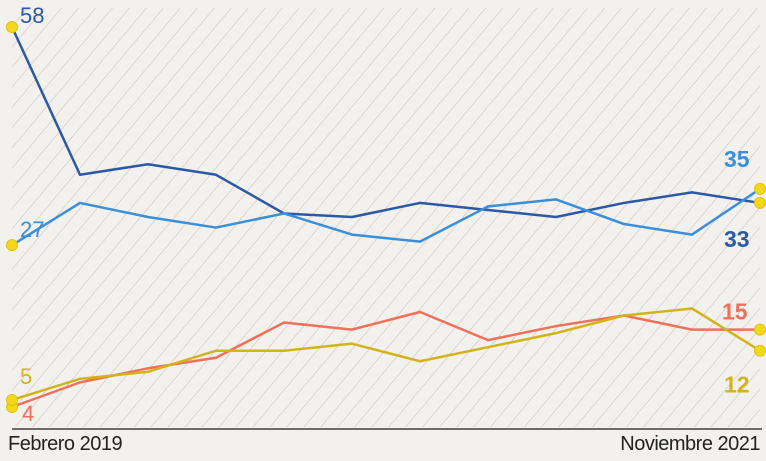 This screenshot has height=461, width=766. What do you see at coordinates (28, 413) in the screenshot?
I see `start-value-label-2: 4` at bounding box center [28, 413].